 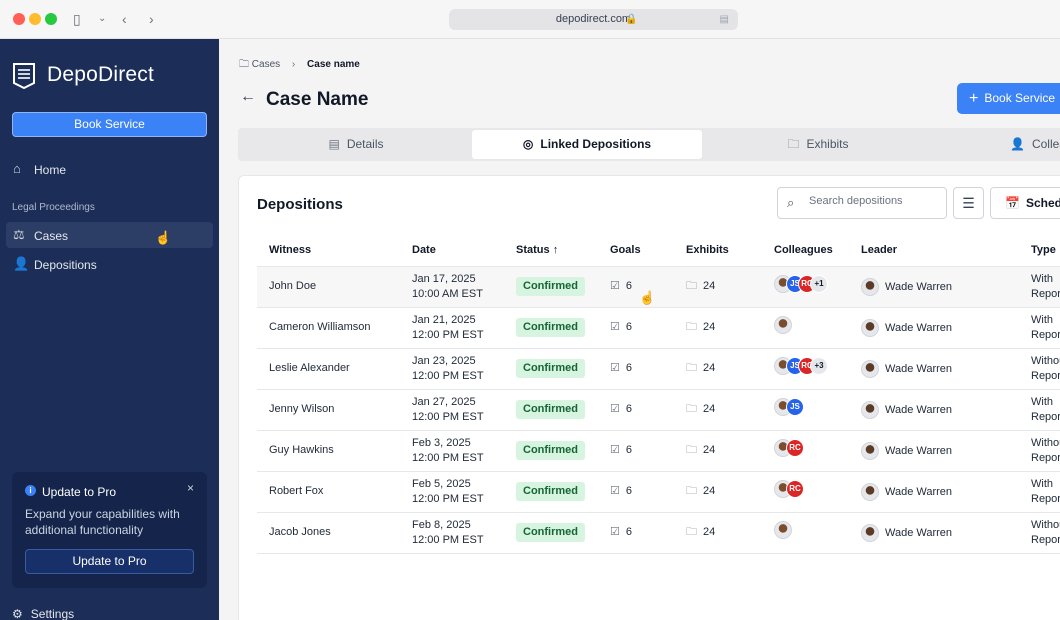 I want to click on sidebar-toggle-icon: ▯, so click(x=77, y=19).